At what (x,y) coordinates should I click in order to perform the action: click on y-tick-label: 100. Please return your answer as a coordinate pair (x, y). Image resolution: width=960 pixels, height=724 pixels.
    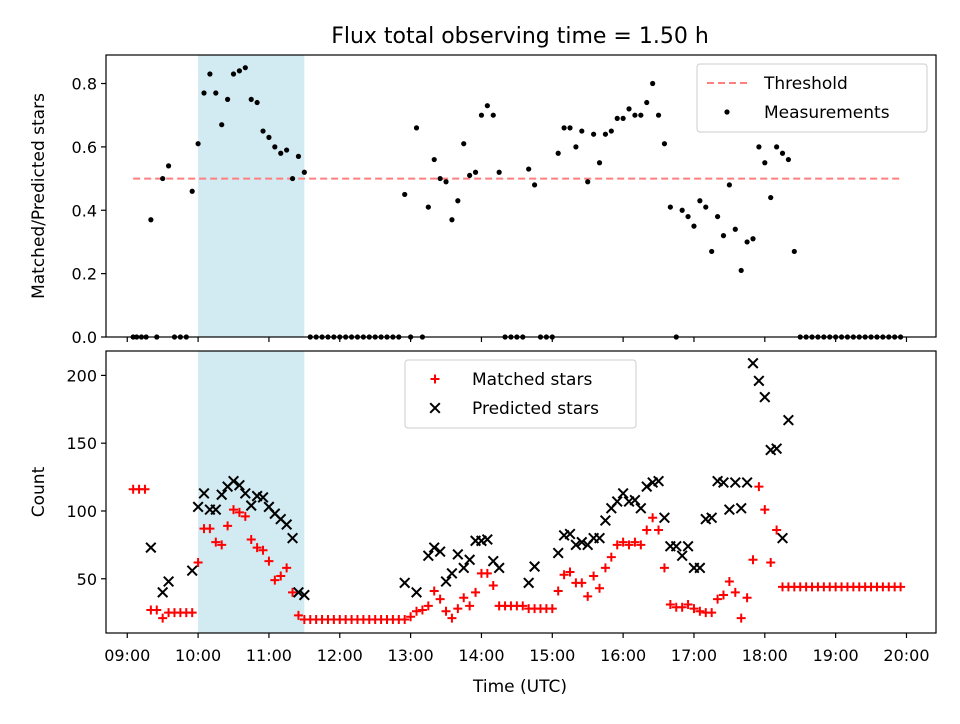
    Looking at the image, I should click on (81, 511).